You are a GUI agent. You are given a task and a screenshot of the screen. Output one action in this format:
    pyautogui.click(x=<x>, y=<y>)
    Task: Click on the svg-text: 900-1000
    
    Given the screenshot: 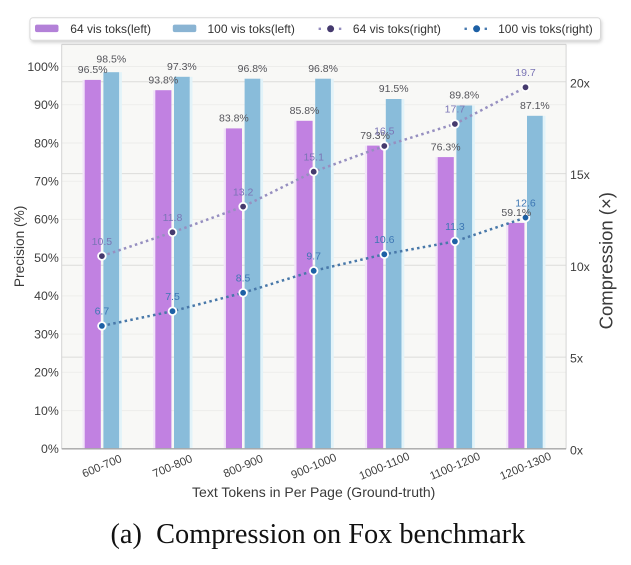 What is the action you would take?
    pyautogui.click(x=314, y=467)
    